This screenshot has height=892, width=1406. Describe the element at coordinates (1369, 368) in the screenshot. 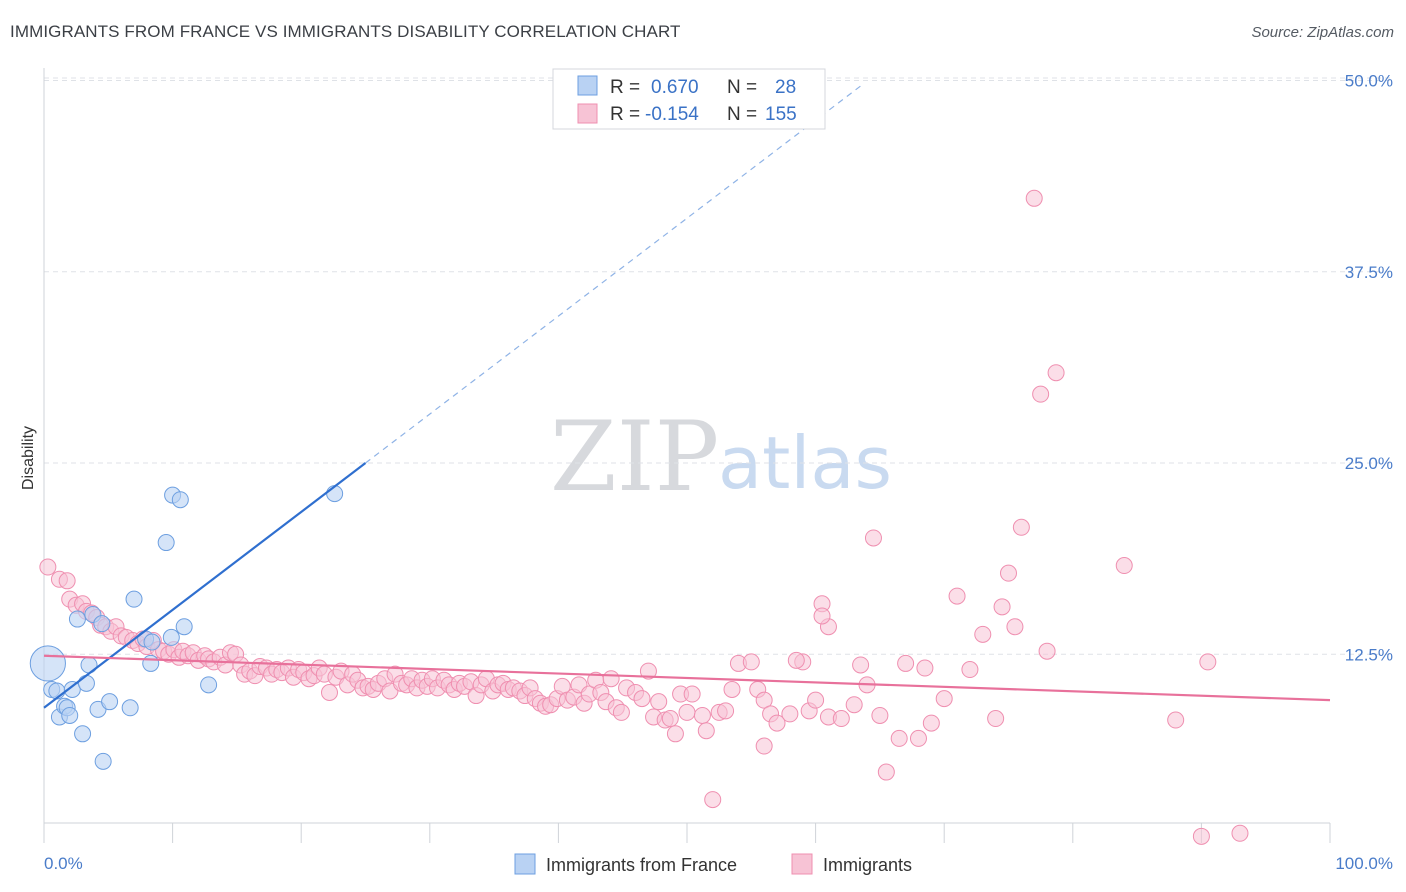

I see `y-tick-labels: 12.5% 25.0% 37.5% 50.0%` at that location.